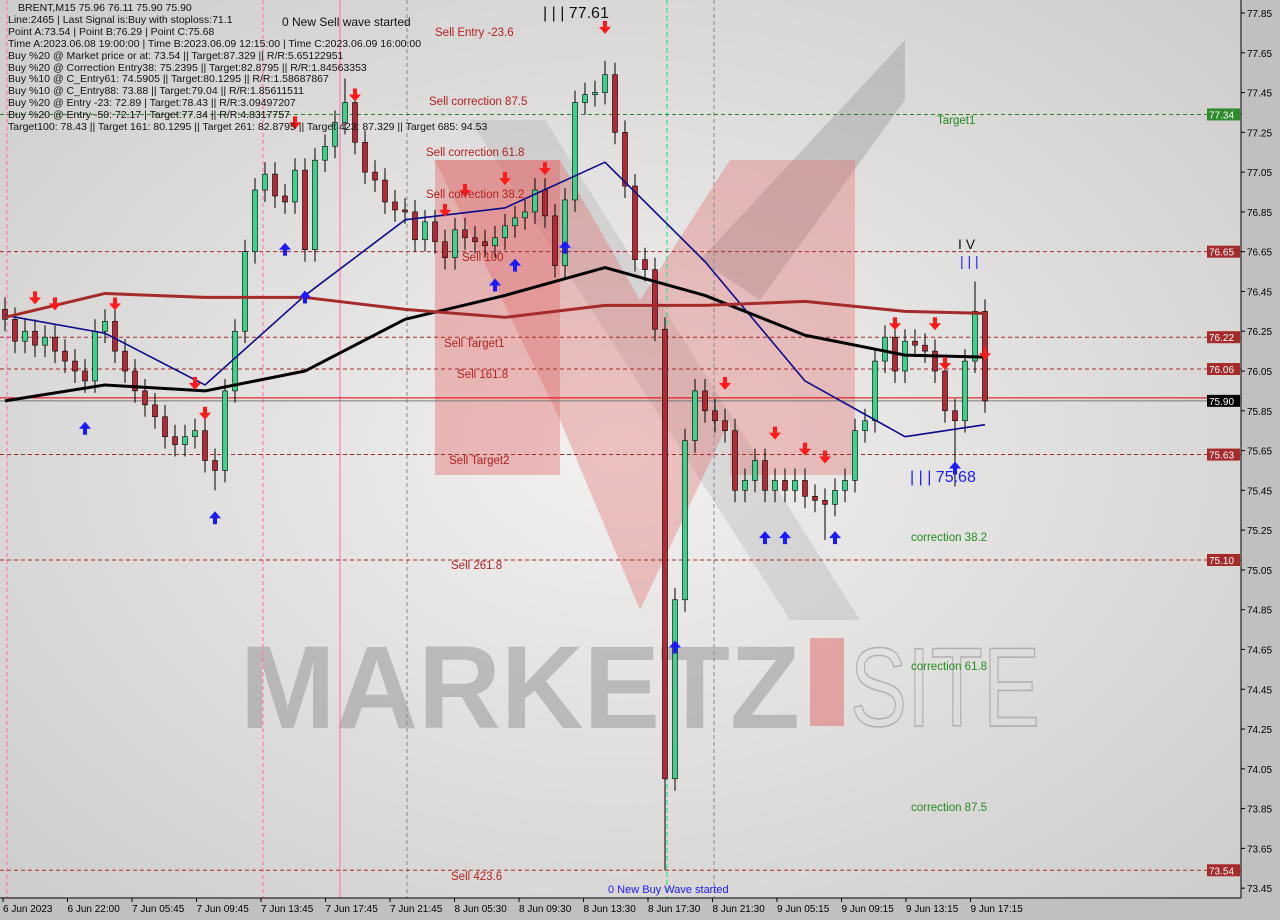 This screenshot has height=920, width=1280. I want to click on time-tick-label: 7 Jun 21:45, so click(416, 909).